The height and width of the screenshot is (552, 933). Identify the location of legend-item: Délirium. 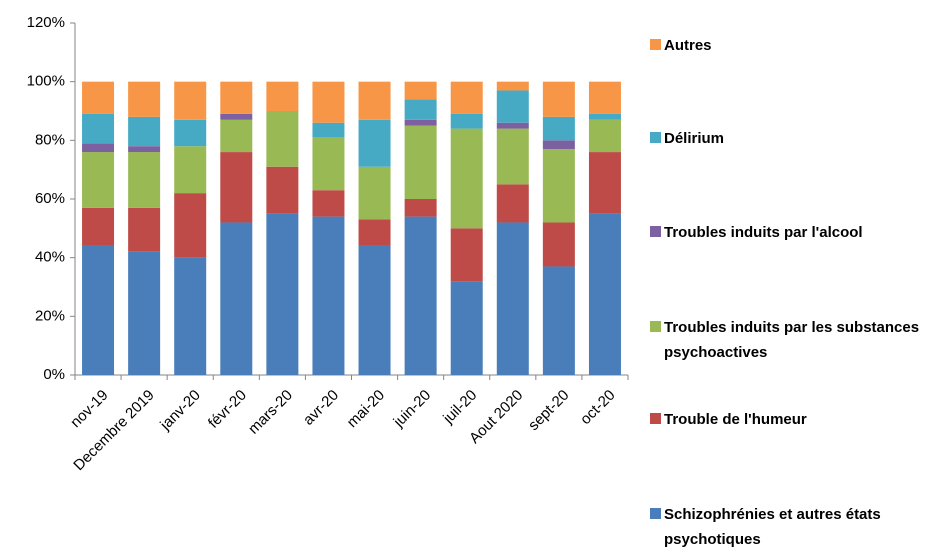
(790, 138).